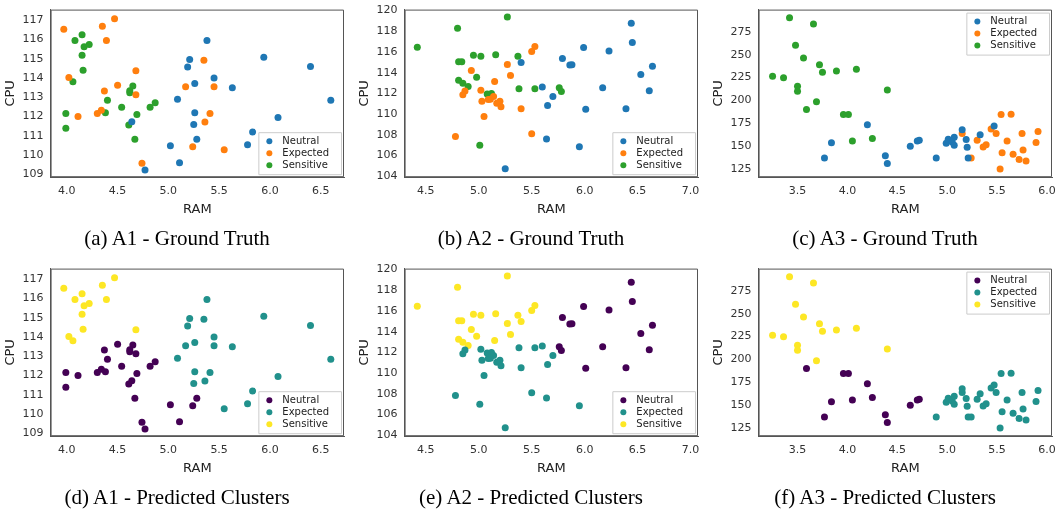 The height and width of the screenshot is (519, 1062). What do you see at coordinates (797, 190) in the screenshot?
I see `x-tick-label: 3.5` at bounding box center [797, 190].